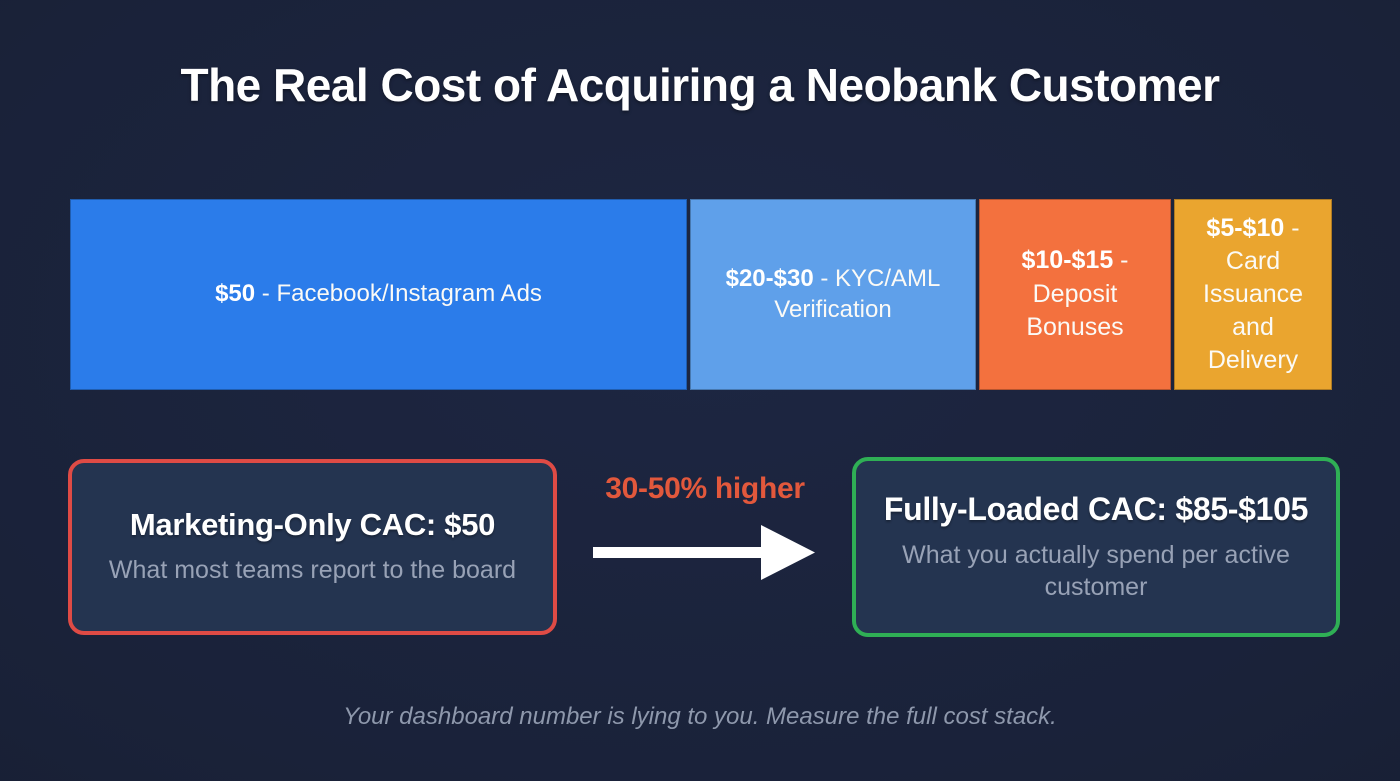 Image resolution: width=1400 pixels, height=781 pixels. I want to click on comparison-connector: 30-50% higher, so click(705, 529).